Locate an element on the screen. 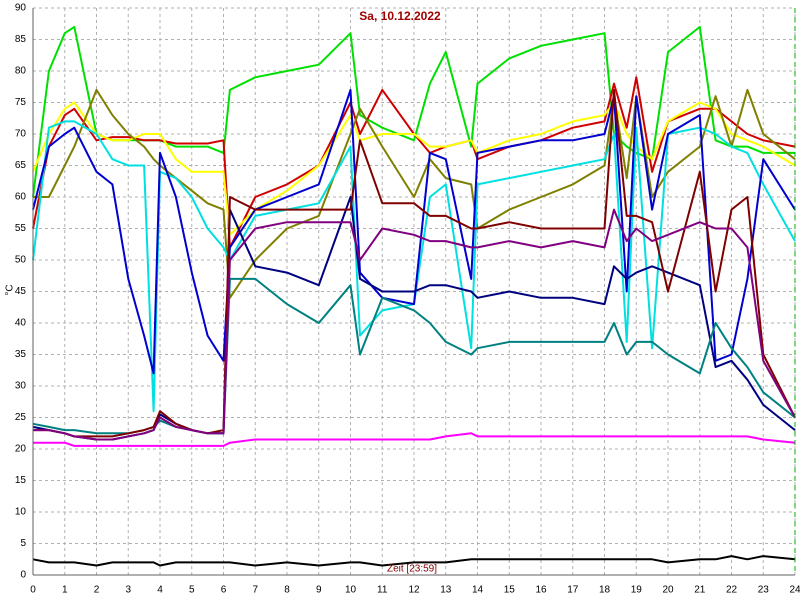 This screenshot has height=600, width=800. y-tick-label: 25 is located at coordinates (21, 417).